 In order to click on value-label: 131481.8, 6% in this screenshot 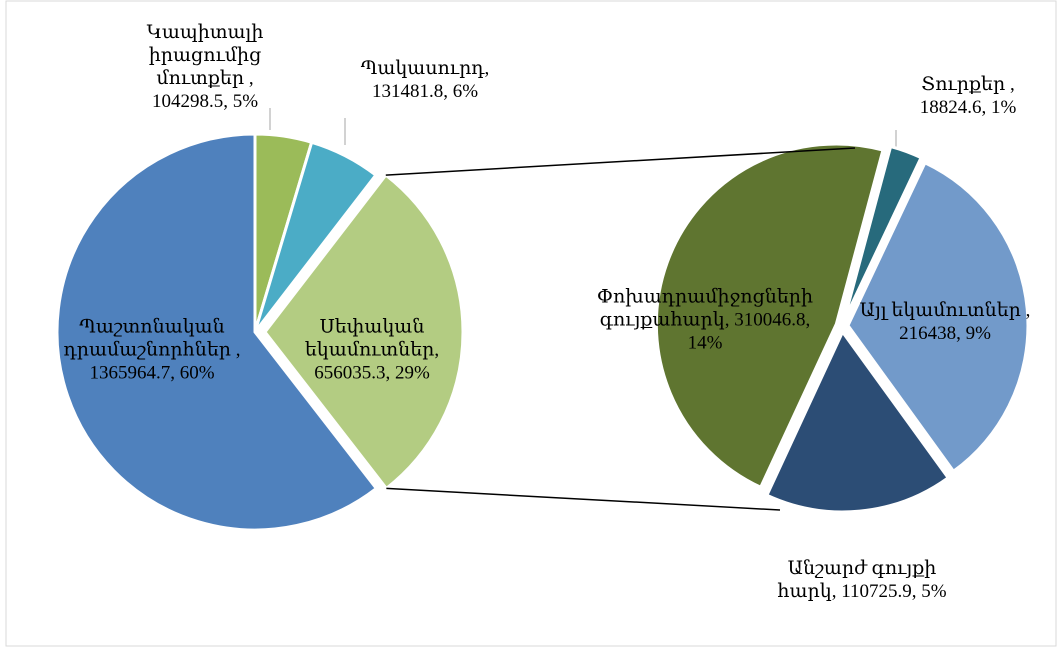, I will do `click(425, 91)`.